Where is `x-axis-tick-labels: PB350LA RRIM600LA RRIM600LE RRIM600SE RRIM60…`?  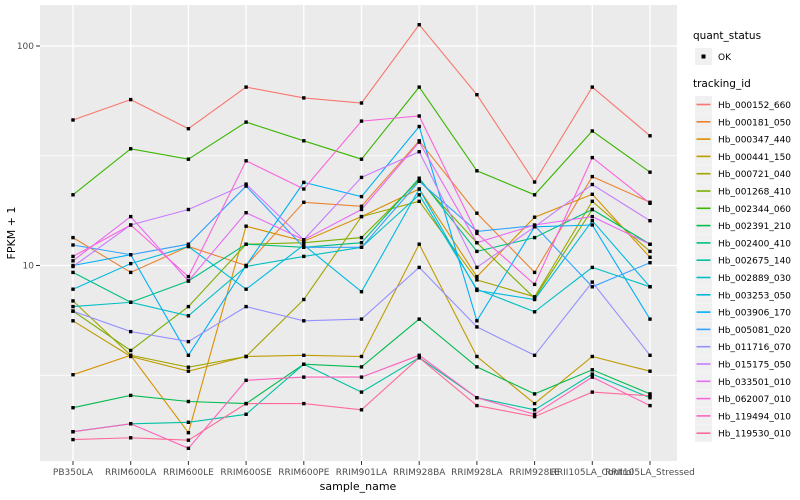
x-axis-tick-labels: PB350LA RRIM600LA RRIM600LE RRIM600SE RRIM60… is located at coordinates (374, 473).